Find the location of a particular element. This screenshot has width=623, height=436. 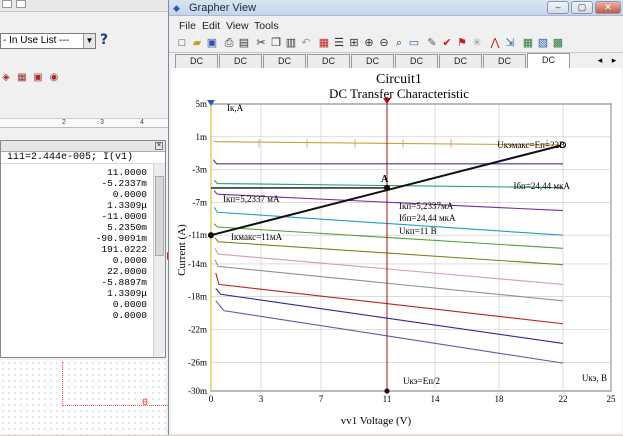

spreadsheet-cell: 191.0222 is located at coordinates (124, 249).